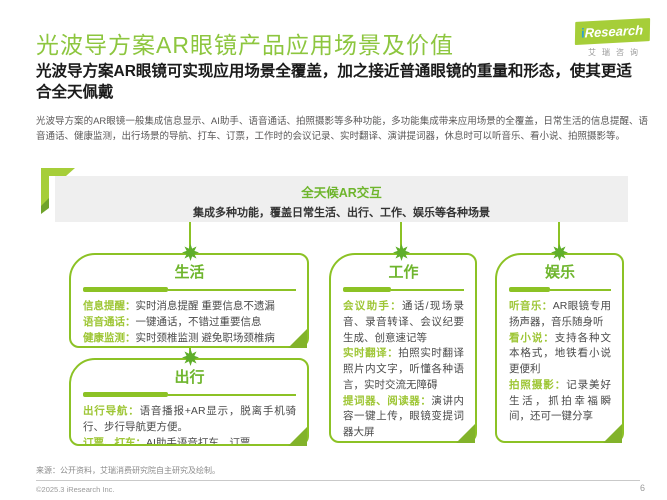 The width and height of the screenshot is (667, 500). Describe the element at coordinates (245, 45) in the screenshot. I see `page-title: 光波导方案AR眼镜产品应用场景及价值` at that location.